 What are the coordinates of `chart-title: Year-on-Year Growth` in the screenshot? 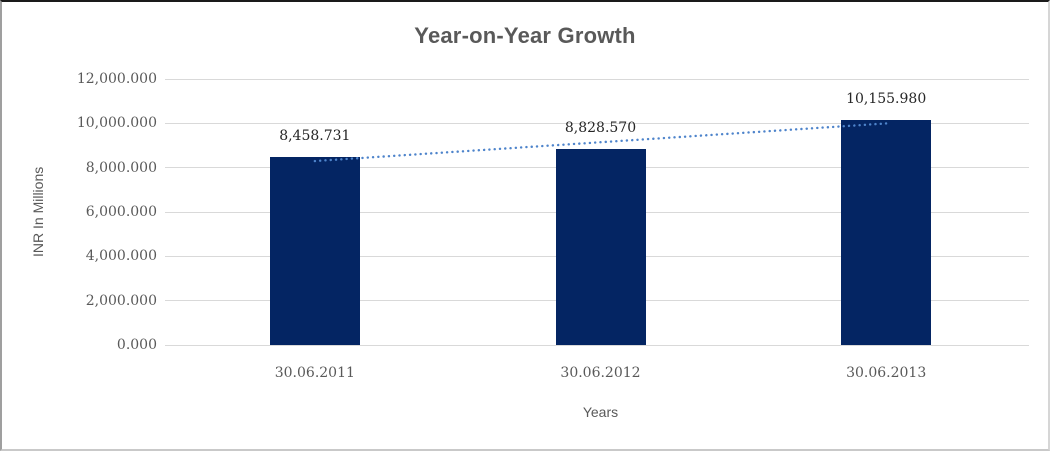 It's located at (525, 35).